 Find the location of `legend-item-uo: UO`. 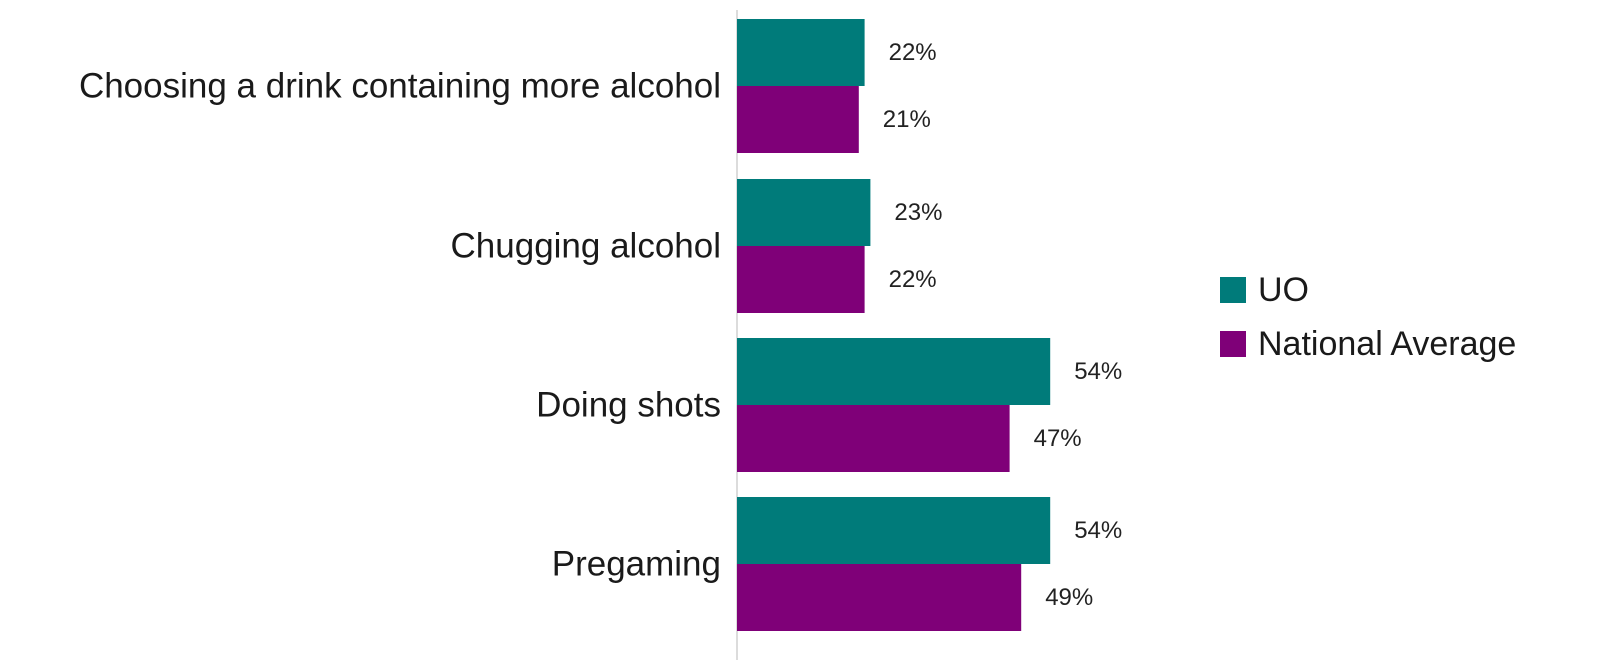

legend-item-uo: UO is located at coordinates (1368, 290).